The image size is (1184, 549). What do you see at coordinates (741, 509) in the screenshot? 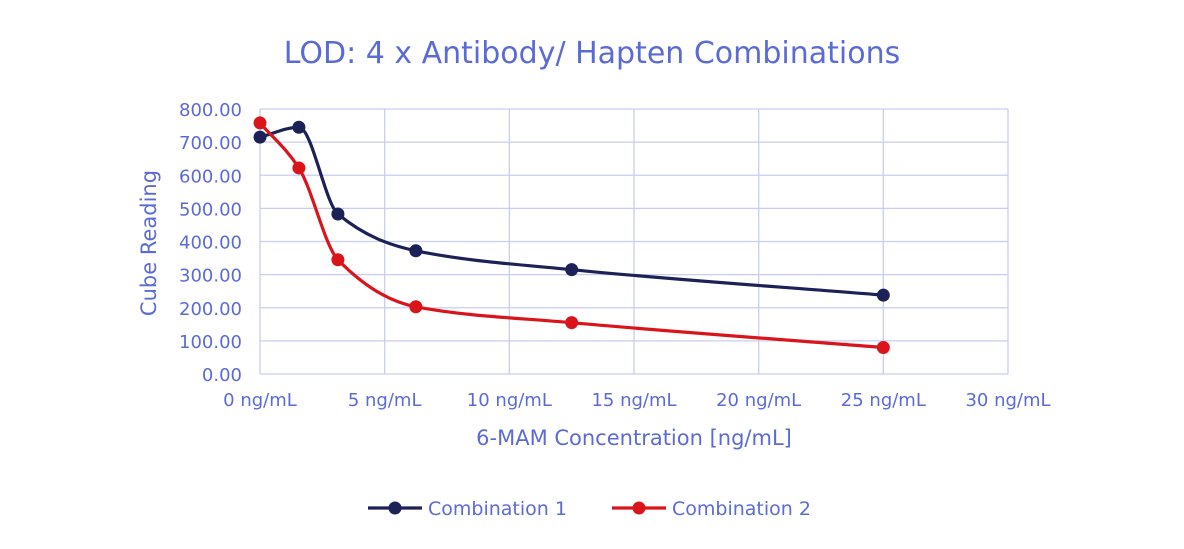
I see `legend-label: Combination 2` at bounding box center [741, 509].